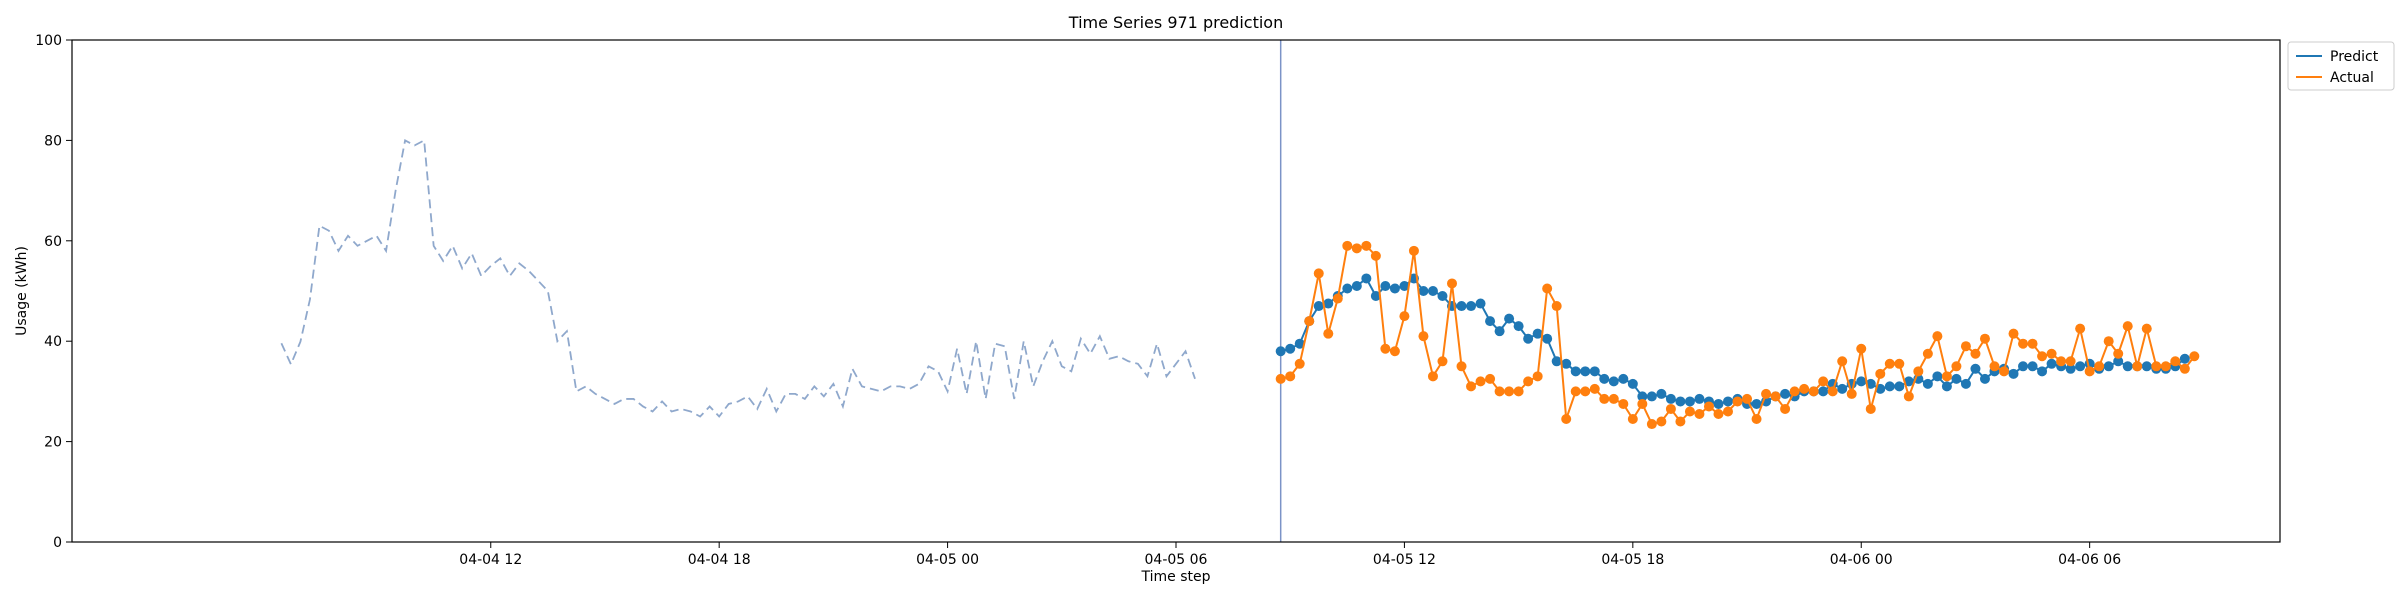 Image resolution: width=2400 pixels, height=600 pixels. What do you see at coordinates (1176, 560) in the screenshot?
I see `x-tick-label: 04-05 06` at bounding box center [1176, 560].